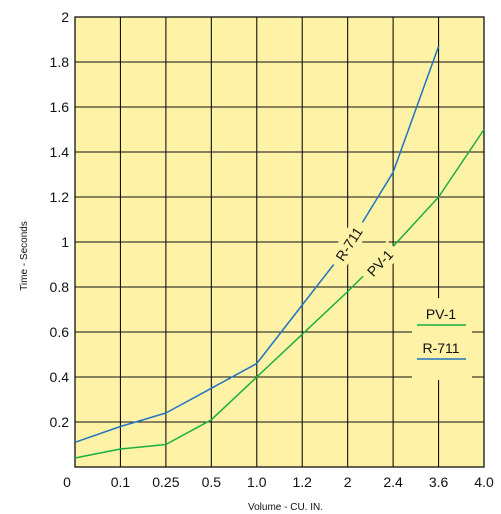 The width and height of the screenshot is (501, 514). Describe the element at coordinates (441, 314) in the screenshot. I see `legend-label: PV-1` at that location.